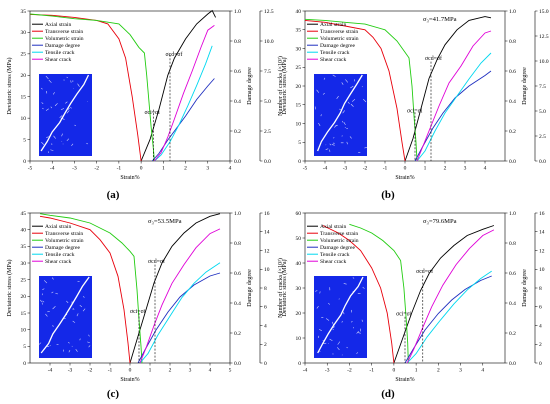  What do you see at coordinates (130, 86) in the screenshot?
I see `plot-frame` at bounding box center [130, 86].